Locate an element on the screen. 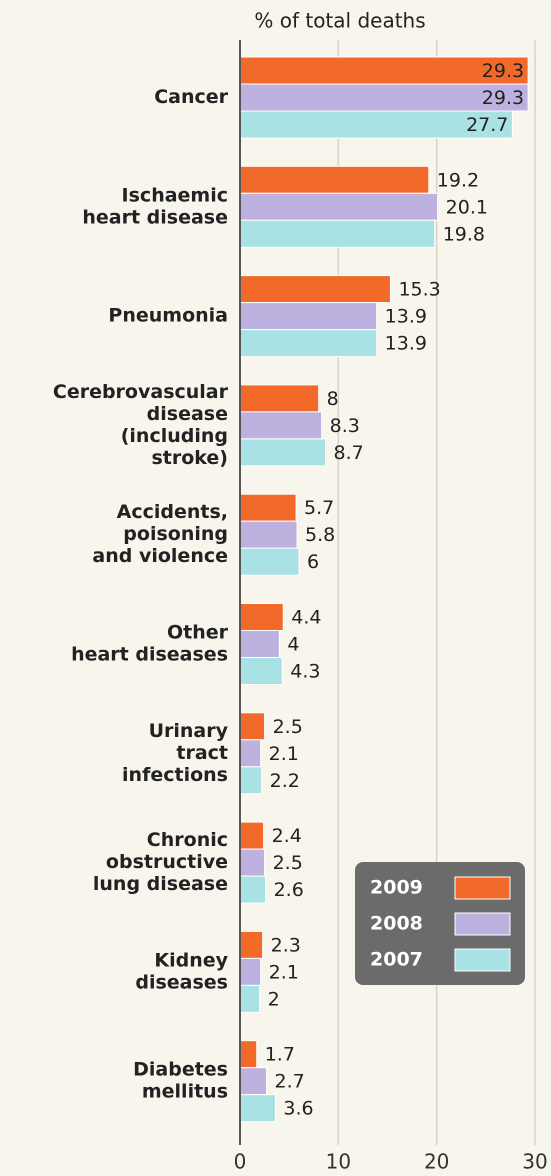 The height and width of the screenshot is (1176, 551). value-label: 19.8 is located at coordinates (464, 234).